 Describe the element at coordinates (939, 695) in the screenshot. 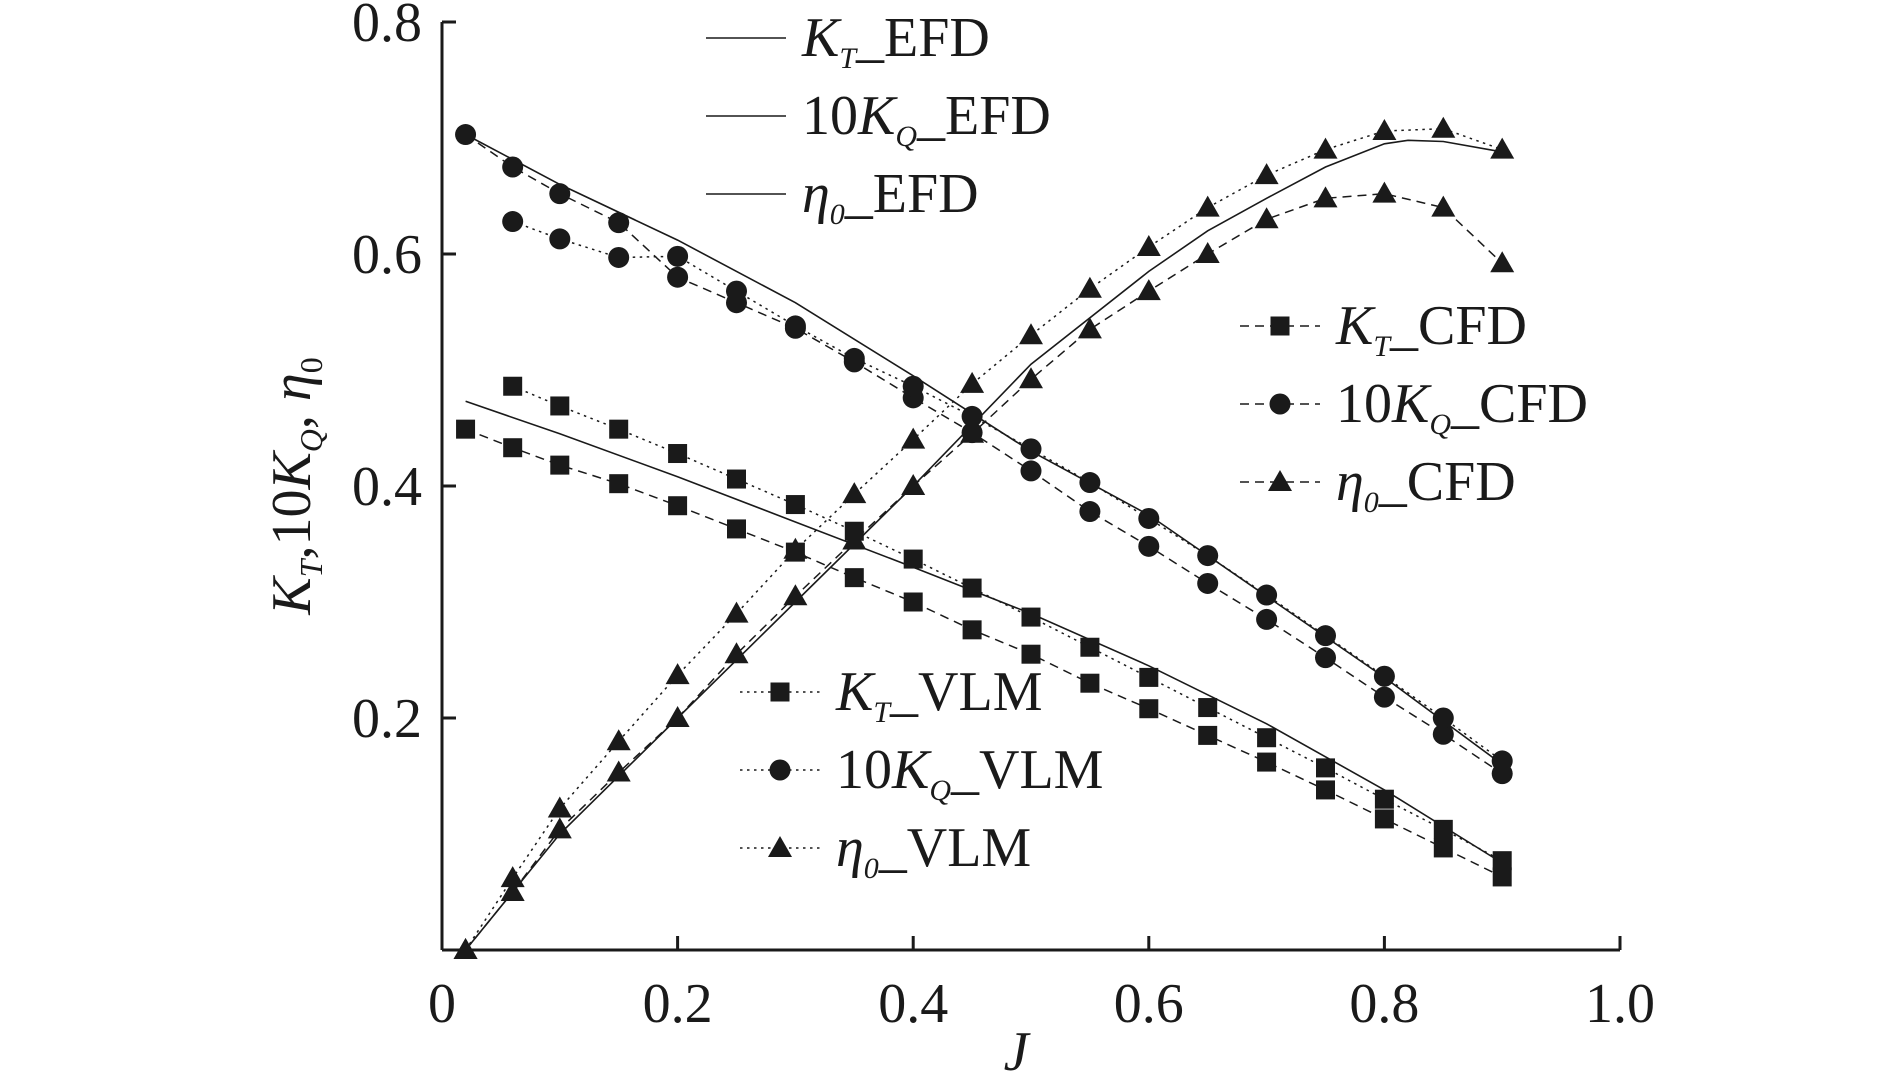

I see `legend-label: KT_VLM` at that location.